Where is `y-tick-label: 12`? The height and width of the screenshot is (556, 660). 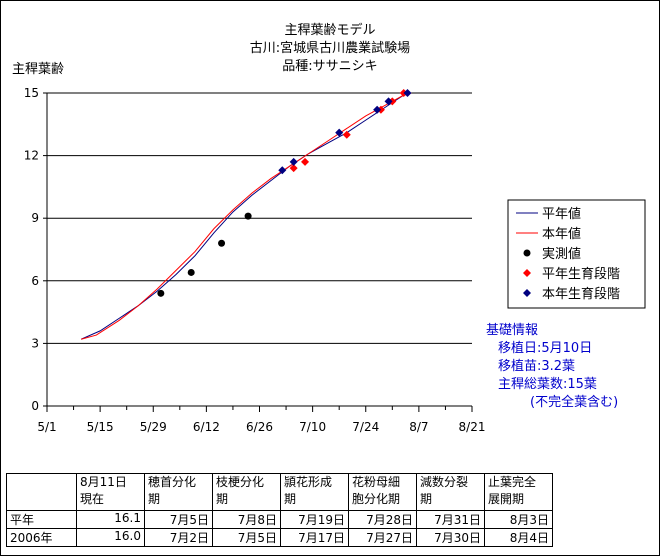
y-tick-label: 12 is located at coordinates (31, 156).